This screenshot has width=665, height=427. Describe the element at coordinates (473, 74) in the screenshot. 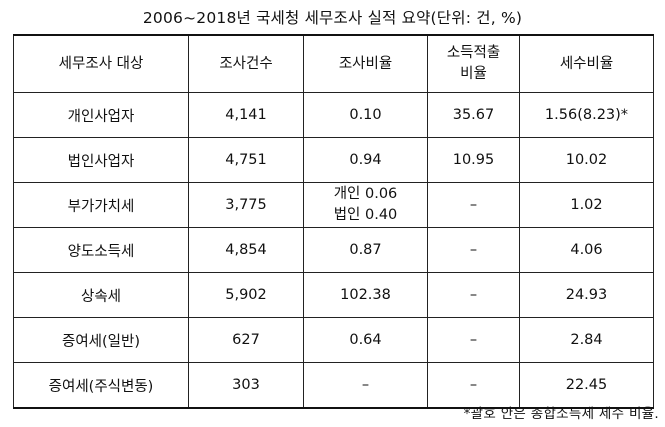

I see `header-label: 비율` at that location.